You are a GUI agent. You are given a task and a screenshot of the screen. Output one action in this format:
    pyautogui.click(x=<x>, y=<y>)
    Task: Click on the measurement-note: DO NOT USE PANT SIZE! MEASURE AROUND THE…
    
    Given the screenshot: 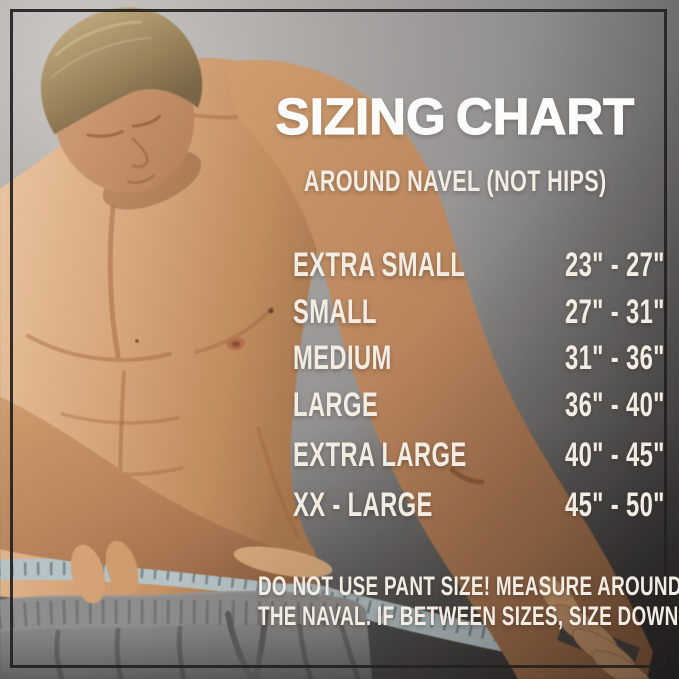 What is the action you would take?
    pyautogui.click(x=468, y=601)
    